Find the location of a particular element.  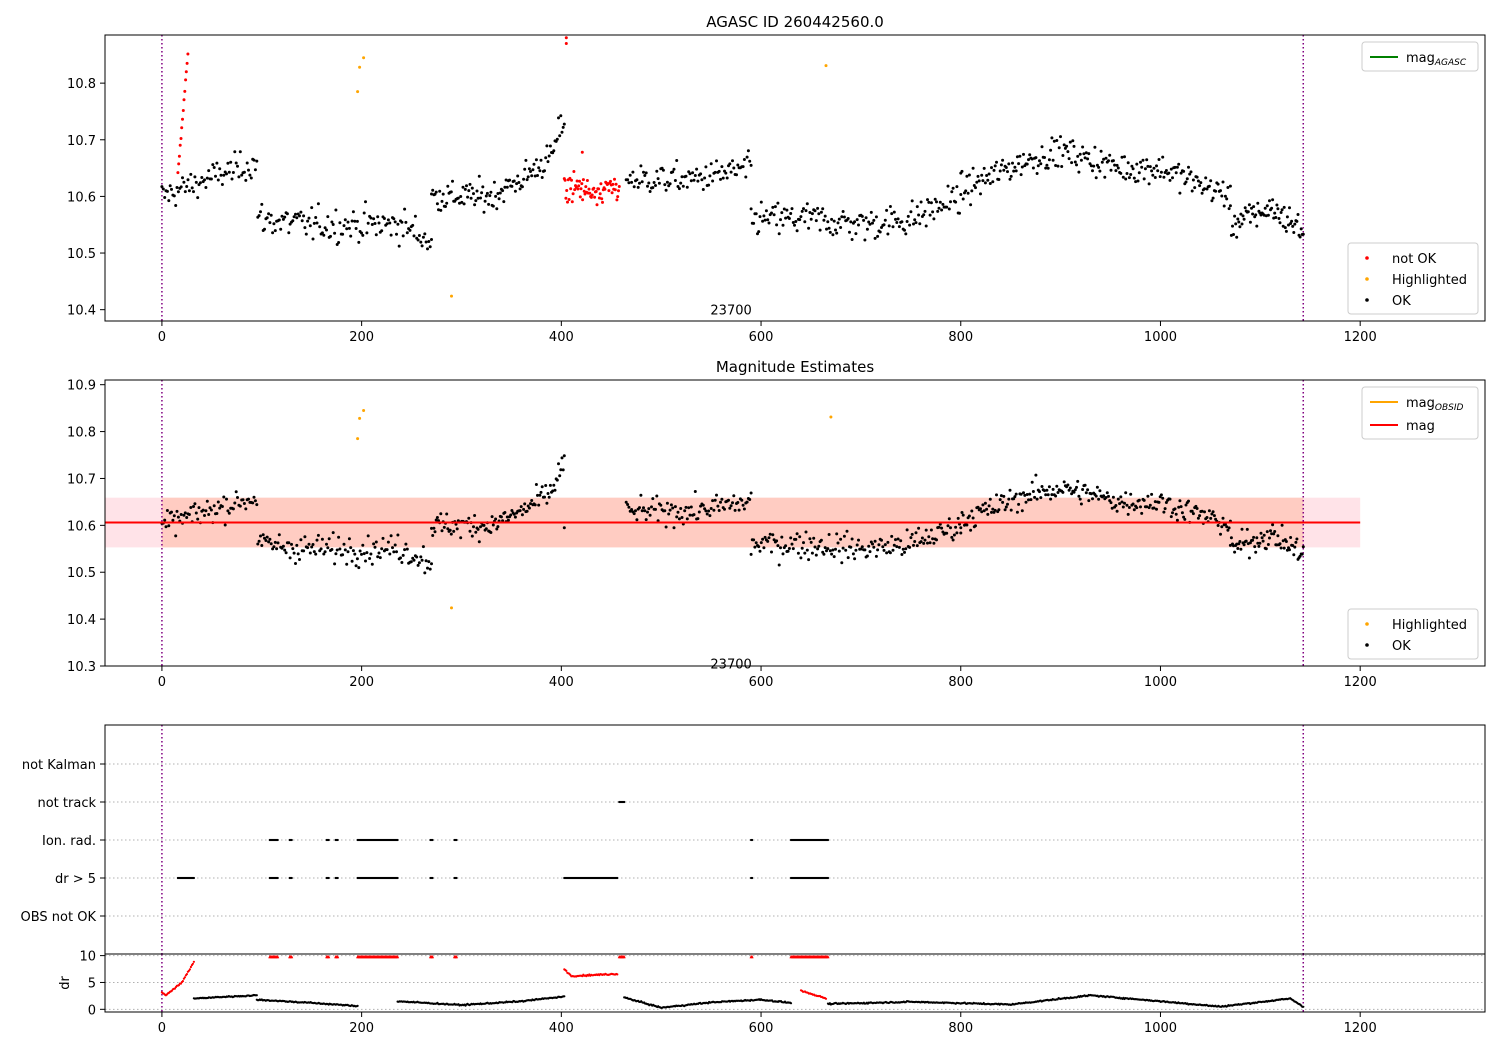

agasc-xtick-label: 1200 is located at coordinates (1360, 337).